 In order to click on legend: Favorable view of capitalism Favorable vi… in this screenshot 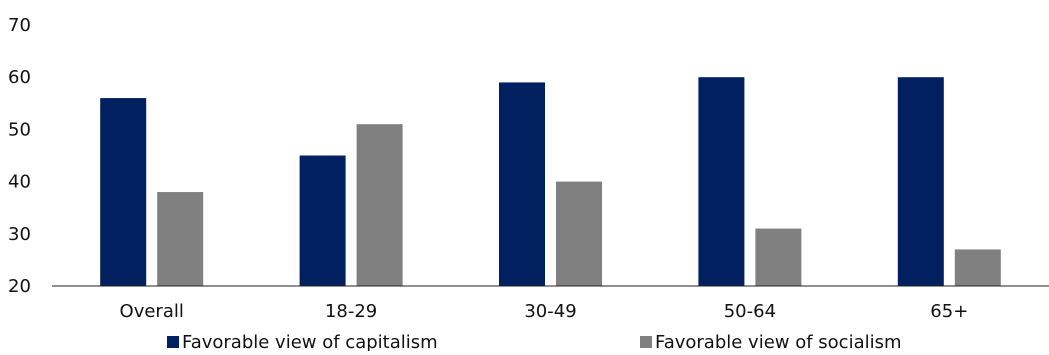, I will do `click(534, 342)`.